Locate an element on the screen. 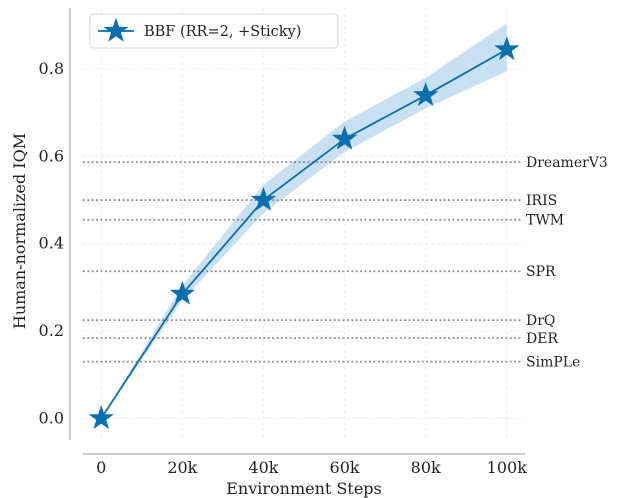 This screenshot has height=498, width=625. x-tick-label: 80k is located at coordinates (426, 467).